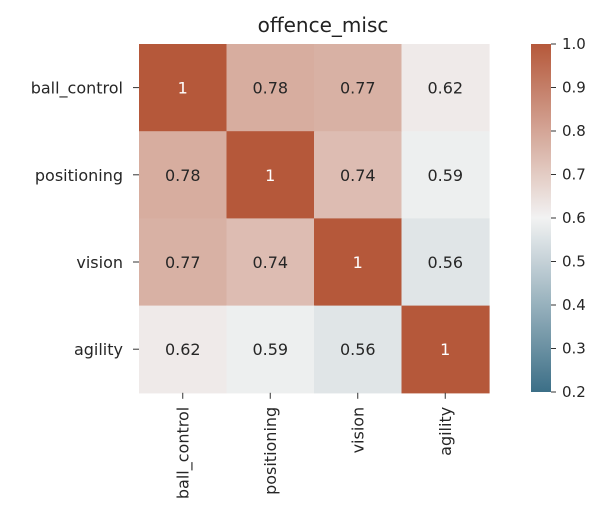 The width and height of the screenshot is (612, 523). What do you see at coordinates (270, 451) in the screenshot?
I see `column-label: positioning` at bounding box center [270, 451].